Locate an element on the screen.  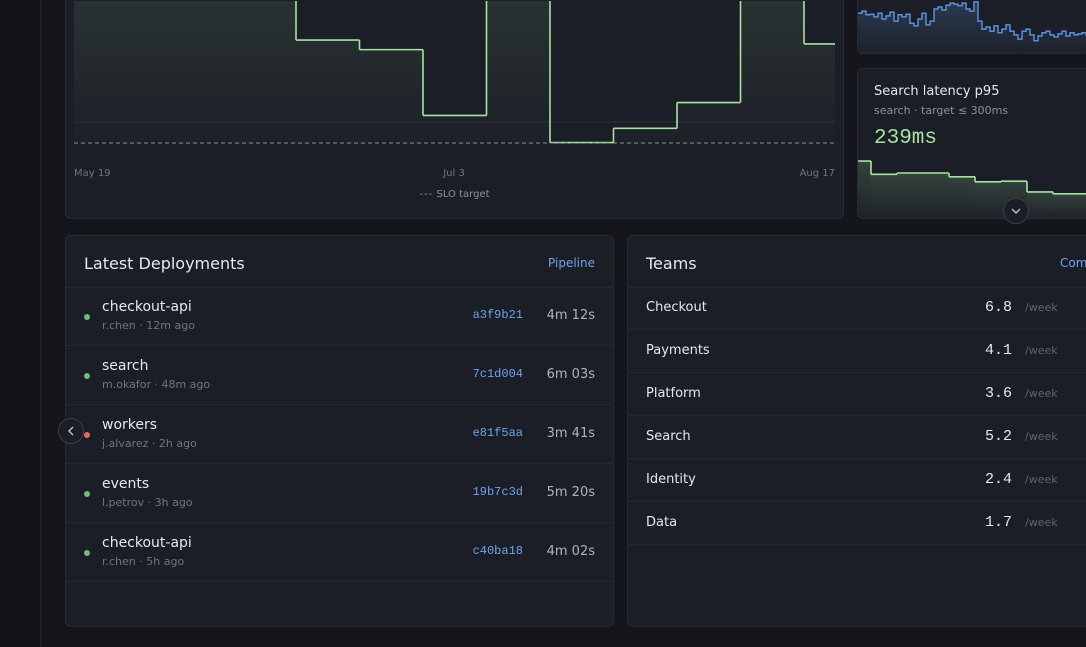
expand-button is located at coordinates (1016, 211).